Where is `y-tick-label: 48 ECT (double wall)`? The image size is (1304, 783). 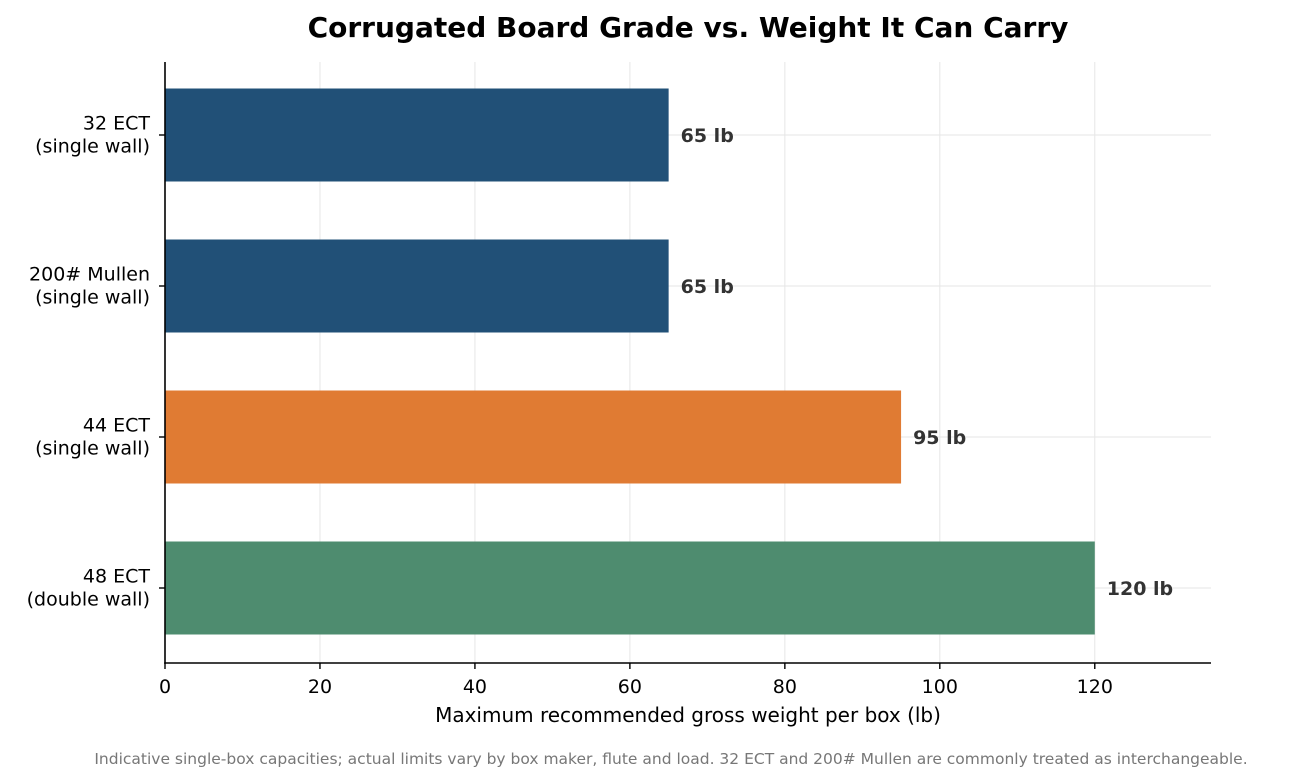
y-tick-label: 48 ECT (double wall) is located at coordinates (89, 588).